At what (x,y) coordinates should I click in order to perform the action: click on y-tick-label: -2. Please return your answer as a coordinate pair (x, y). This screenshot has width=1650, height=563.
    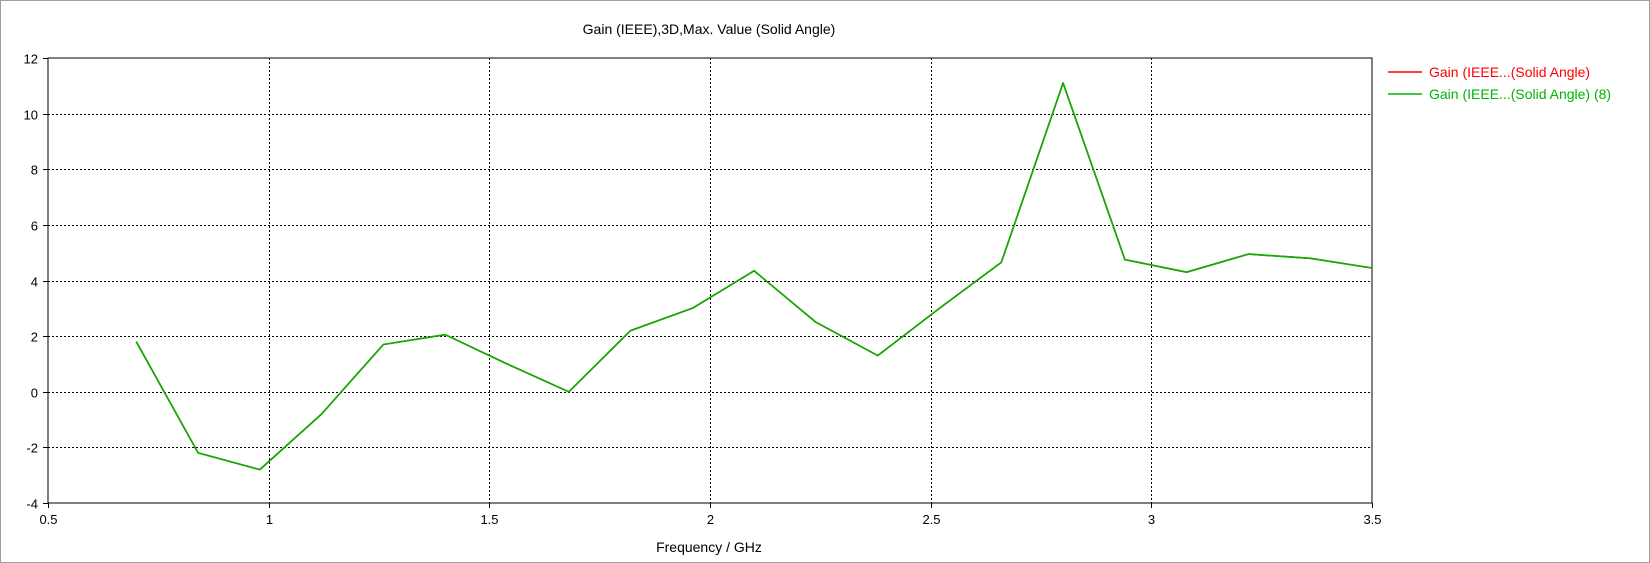
    Looking at the image, I should click on (32, 448).